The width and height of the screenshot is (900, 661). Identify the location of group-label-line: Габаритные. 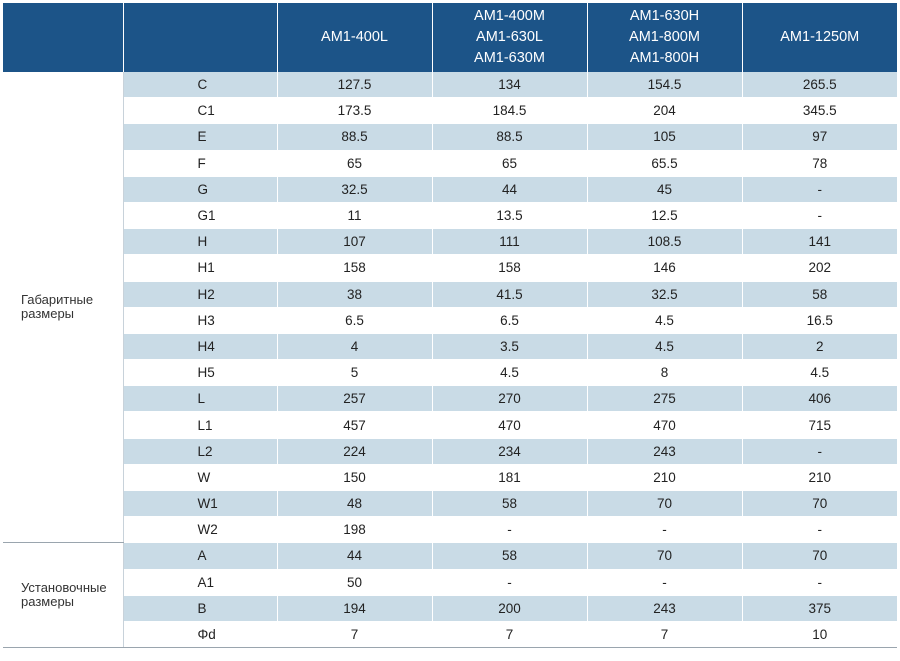
(57, 300).